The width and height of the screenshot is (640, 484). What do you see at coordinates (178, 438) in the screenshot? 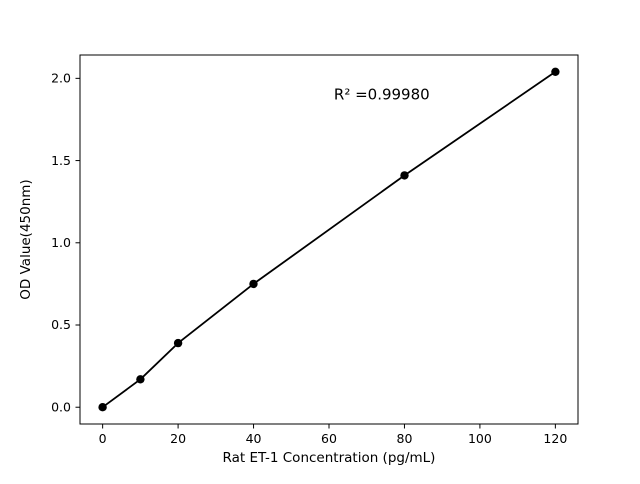
I see `x-tick-label: 20` at bounding box center [178, 438].